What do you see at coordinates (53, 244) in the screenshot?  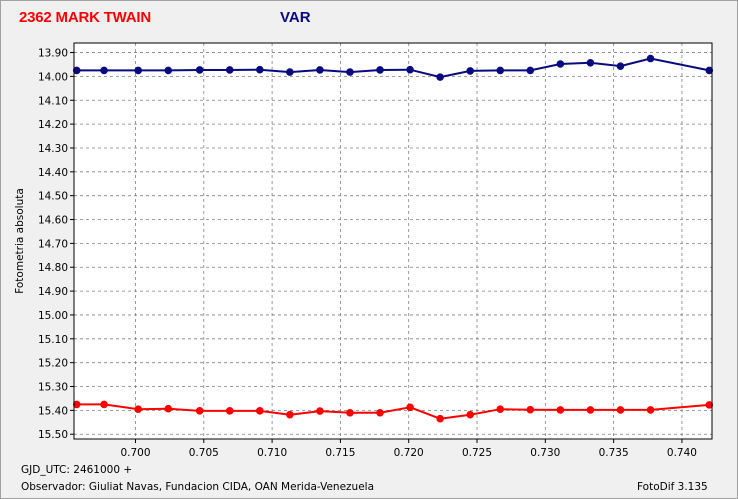 I see `y-tick-label: 14.70` at bounding box center [53, 244].